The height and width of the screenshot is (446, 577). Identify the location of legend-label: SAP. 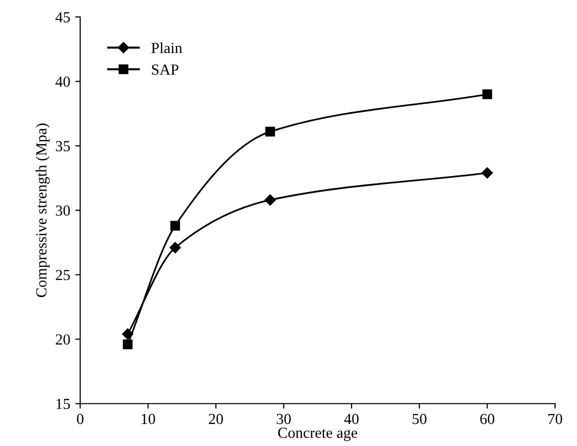
(165, 69).